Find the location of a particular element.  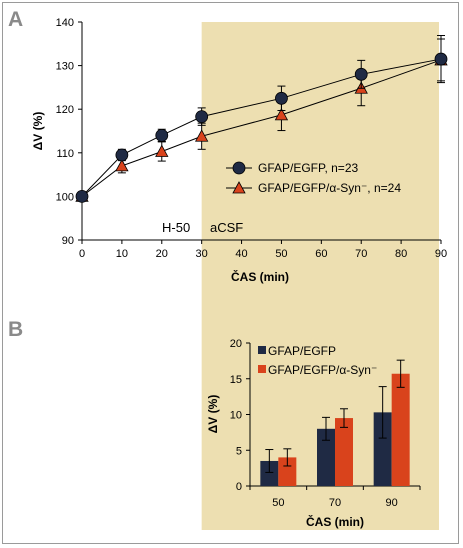

bar-category-label: 90 is located at coordinates (392, 503).